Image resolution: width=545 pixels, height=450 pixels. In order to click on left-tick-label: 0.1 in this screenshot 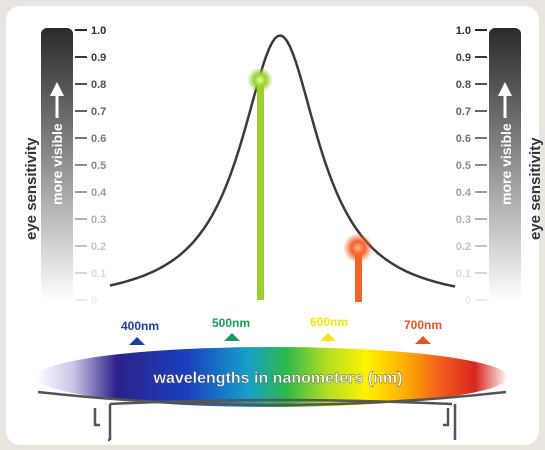, I will do `click(98, 274)`.